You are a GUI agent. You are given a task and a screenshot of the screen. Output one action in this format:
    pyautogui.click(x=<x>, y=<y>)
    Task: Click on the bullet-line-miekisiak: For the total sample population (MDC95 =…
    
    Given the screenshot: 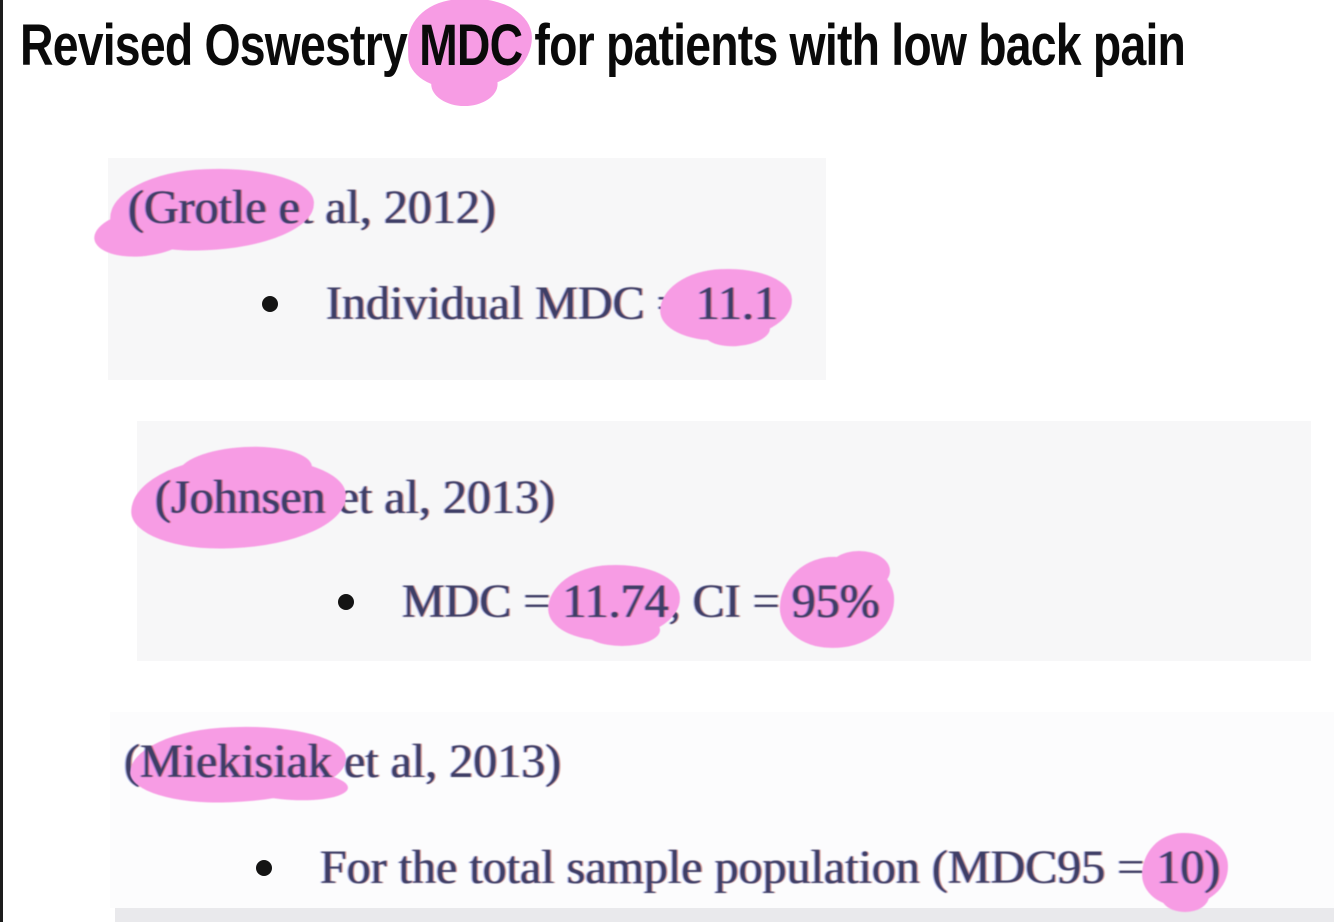 What is the action you would take?
    pyautogui.click(x=738, y=868)
    